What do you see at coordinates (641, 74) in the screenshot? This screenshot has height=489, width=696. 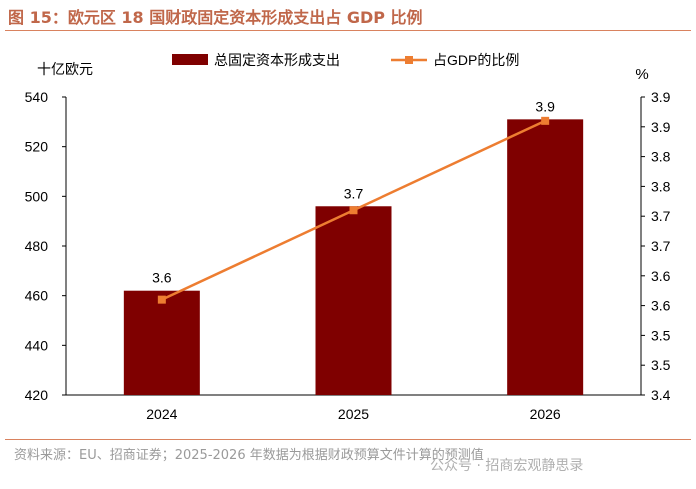 I see `right-axis-label: %` at bounding box center [641, 74].